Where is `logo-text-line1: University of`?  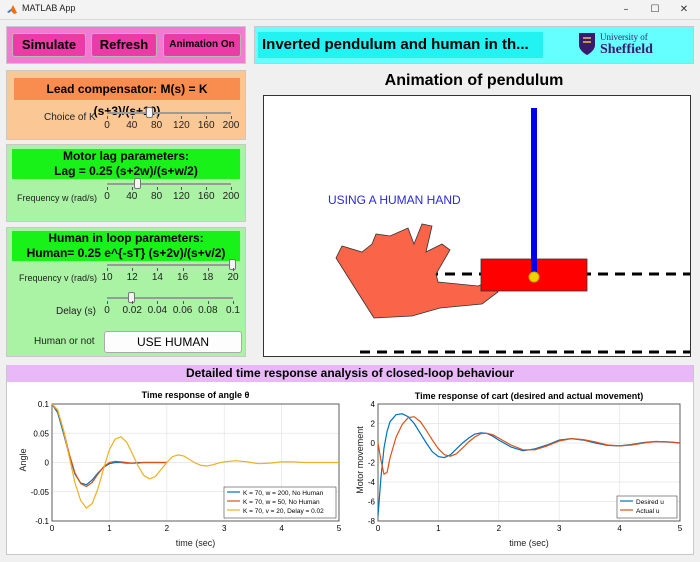
logo-text-line1: University of is located at coordinates (624, 37).